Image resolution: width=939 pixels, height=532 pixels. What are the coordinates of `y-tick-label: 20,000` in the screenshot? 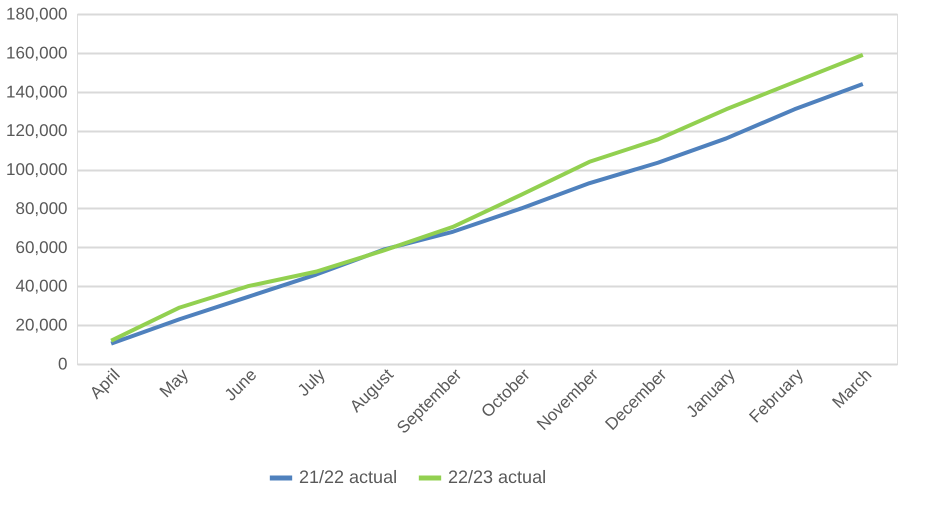 It's located at (42, 325).